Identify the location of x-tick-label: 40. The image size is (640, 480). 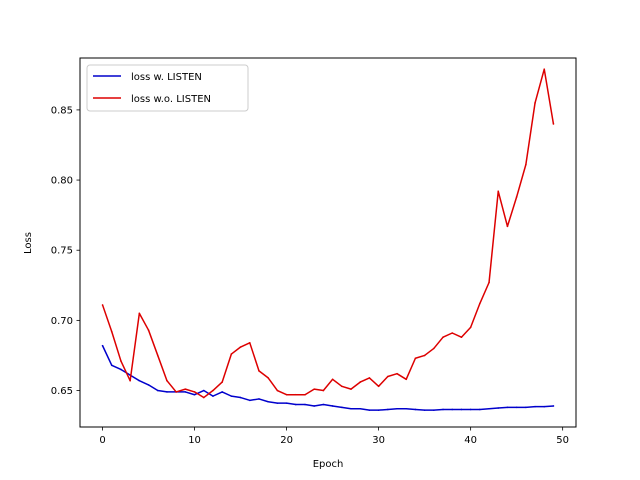
(470, 440).